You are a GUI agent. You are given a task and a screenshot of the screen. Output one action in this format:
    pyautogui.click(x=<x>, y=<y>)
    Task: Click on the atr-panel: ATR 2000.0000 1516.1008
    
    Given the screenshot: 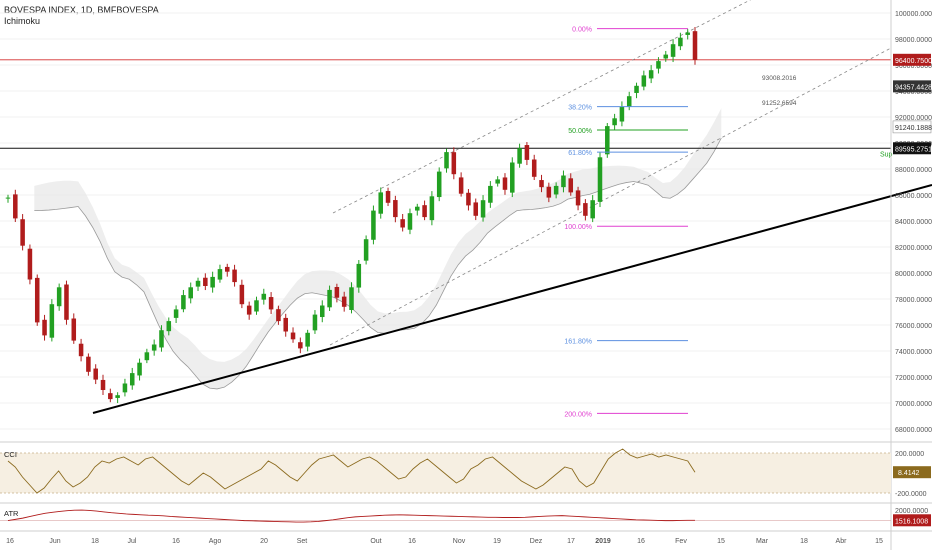 What is the action you would take?
    pyautogui.click(x=465, y=517)
    